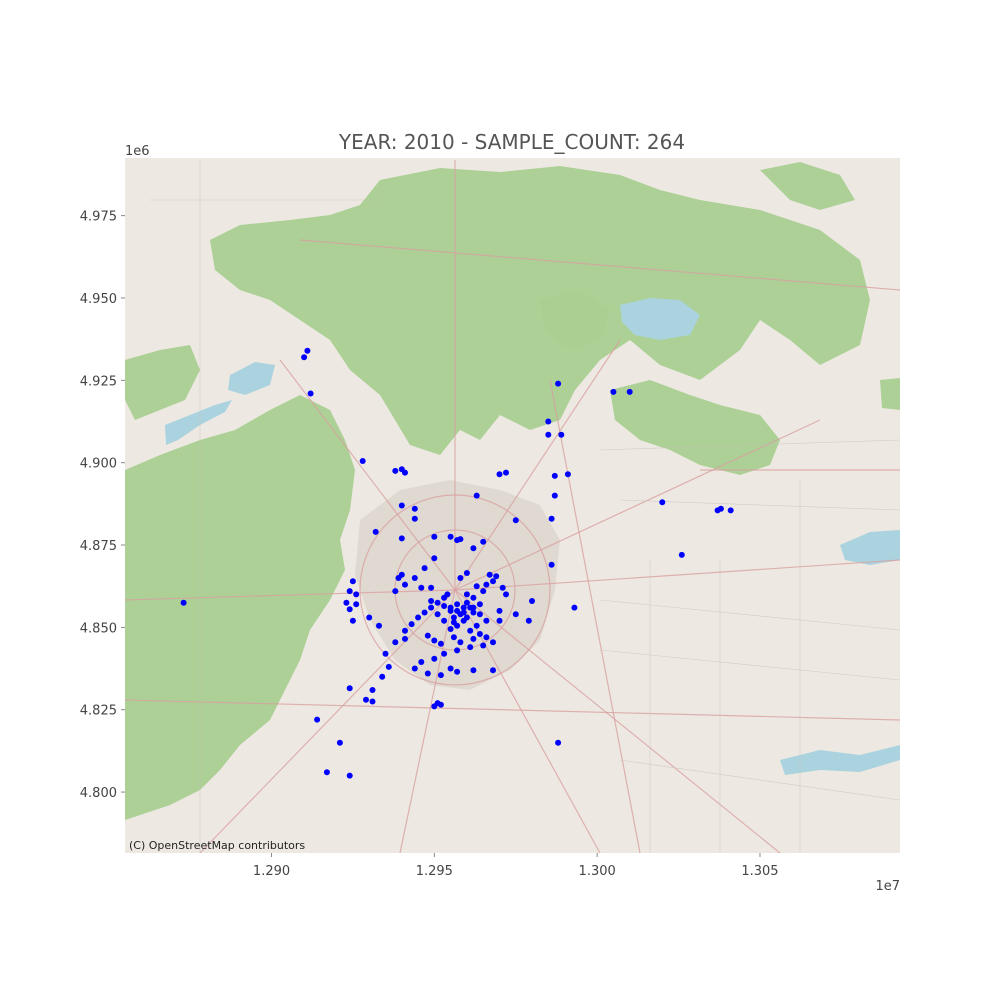 The height and width of the screenshot is (1000, 1000). What do you see at coordinates (251, 378) in the screenshot?
I see `reservoir-west` at bounding box center [251, 378].